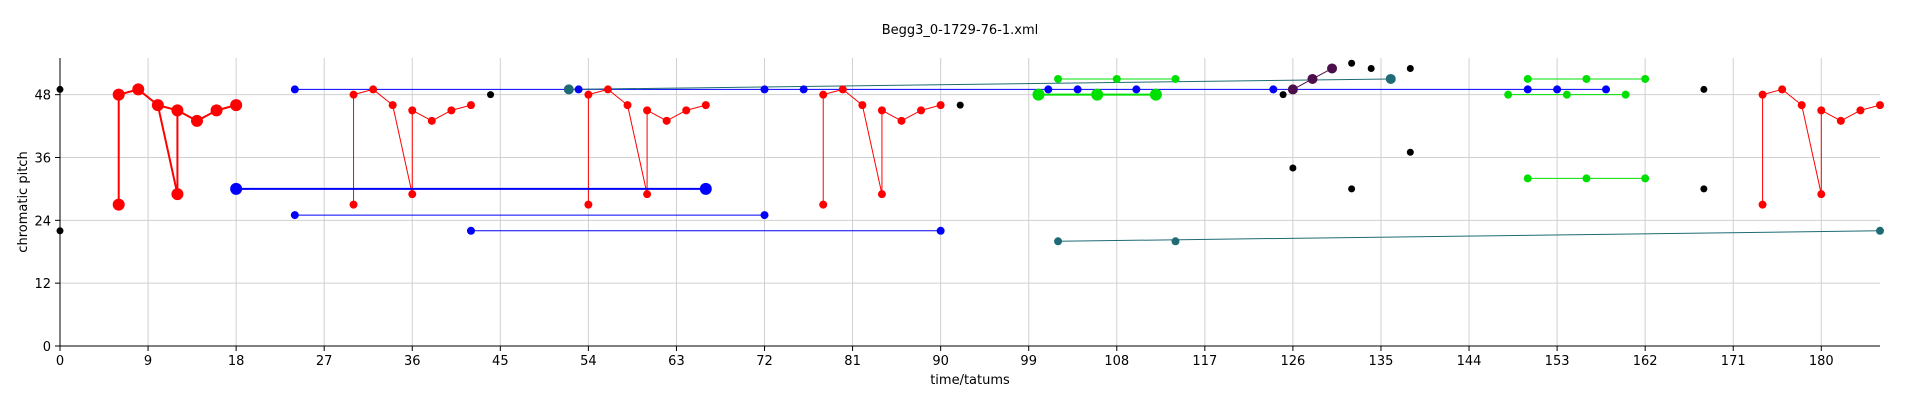 The image size is (1920, 405). What do you see at coordinates (1204, 361) in the screenshot?
I see `x-tick-label: 117` at bounding box center [1204, 361].